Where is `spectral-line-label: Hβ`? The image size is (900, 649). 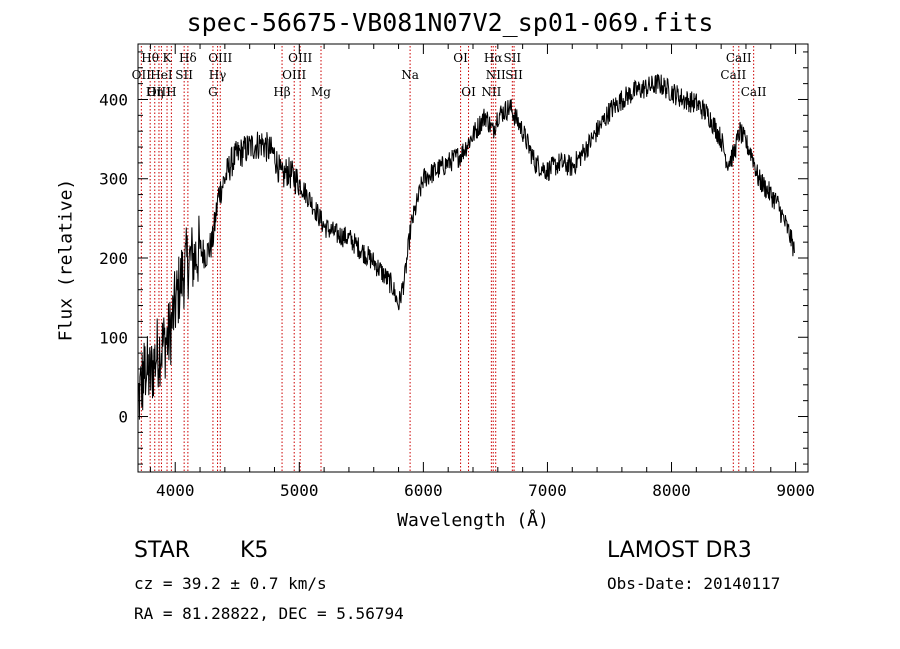 spectral-line-label: Hβ is located at coordinates (281, 92).